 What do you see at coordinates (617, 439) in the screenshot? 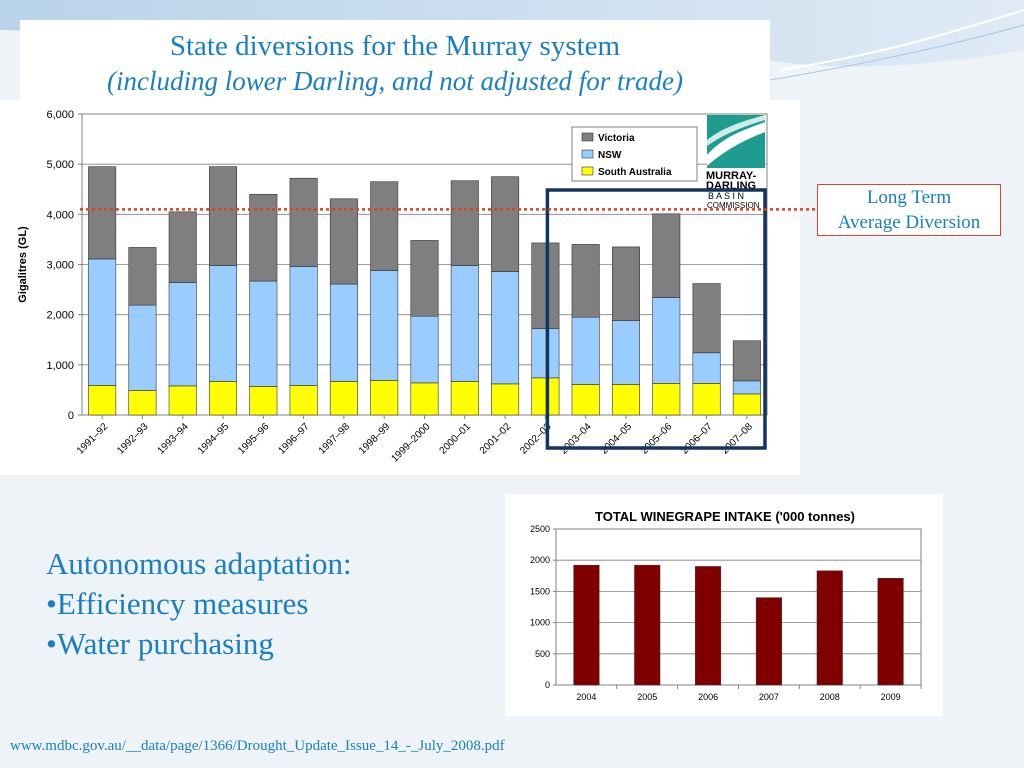
I see `x-tick-label: 2004–05` at bounding box center [617, 439].